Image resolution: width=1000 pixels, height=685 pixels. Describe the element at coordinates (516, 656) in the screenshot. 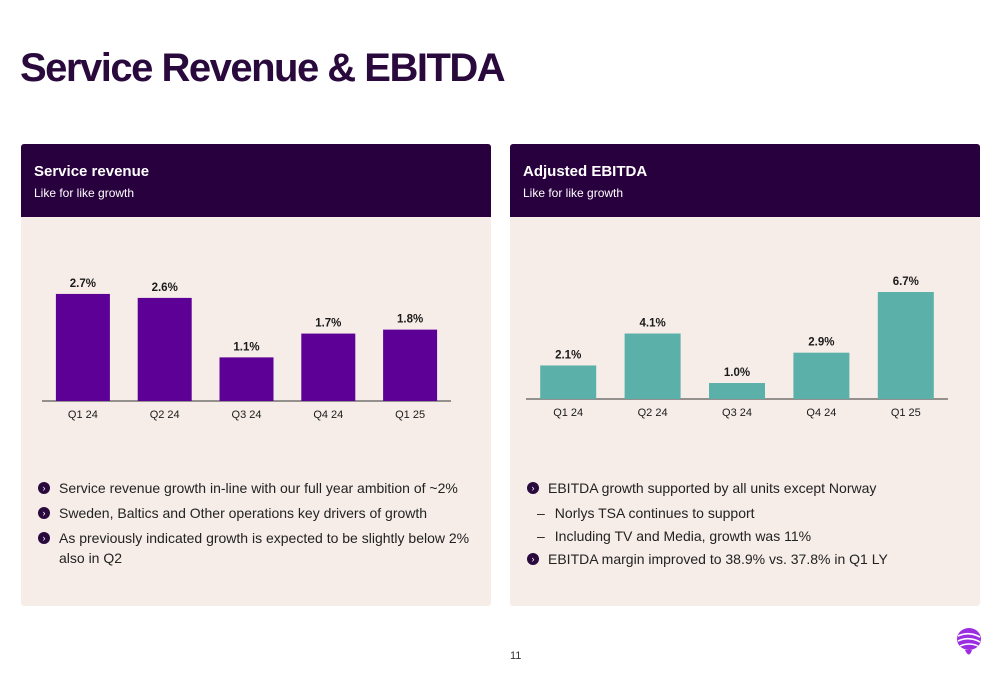

I see `page-number: 11` at that location.